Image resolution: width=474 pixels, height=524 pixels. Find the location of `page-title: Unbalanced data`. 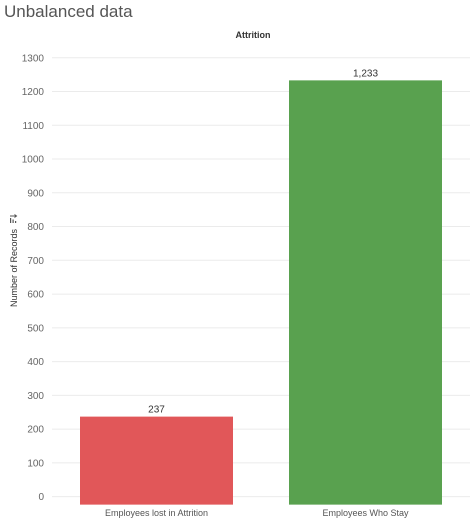

page-title: Unbalanced data is located at coordinates (68, 11).